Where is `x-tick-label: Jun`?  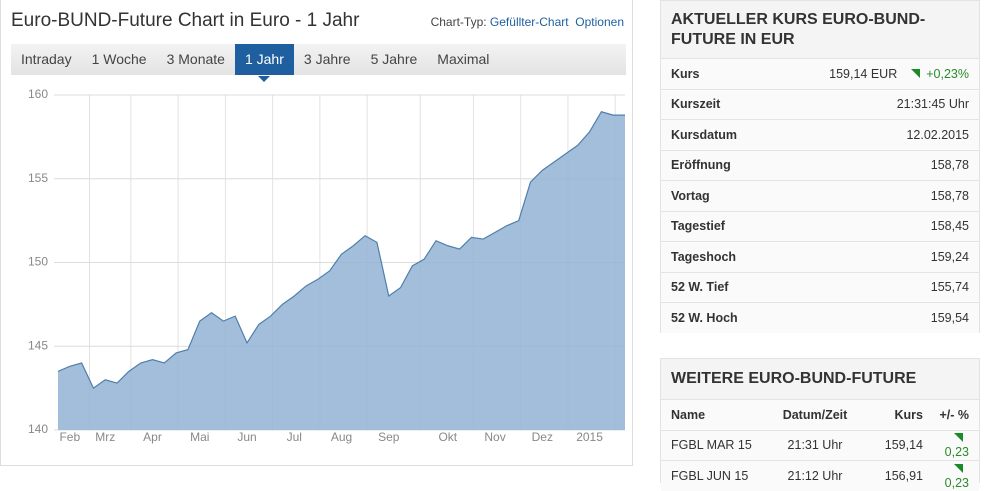
x-tick-label: Jun is located at coordinates (246, 437).